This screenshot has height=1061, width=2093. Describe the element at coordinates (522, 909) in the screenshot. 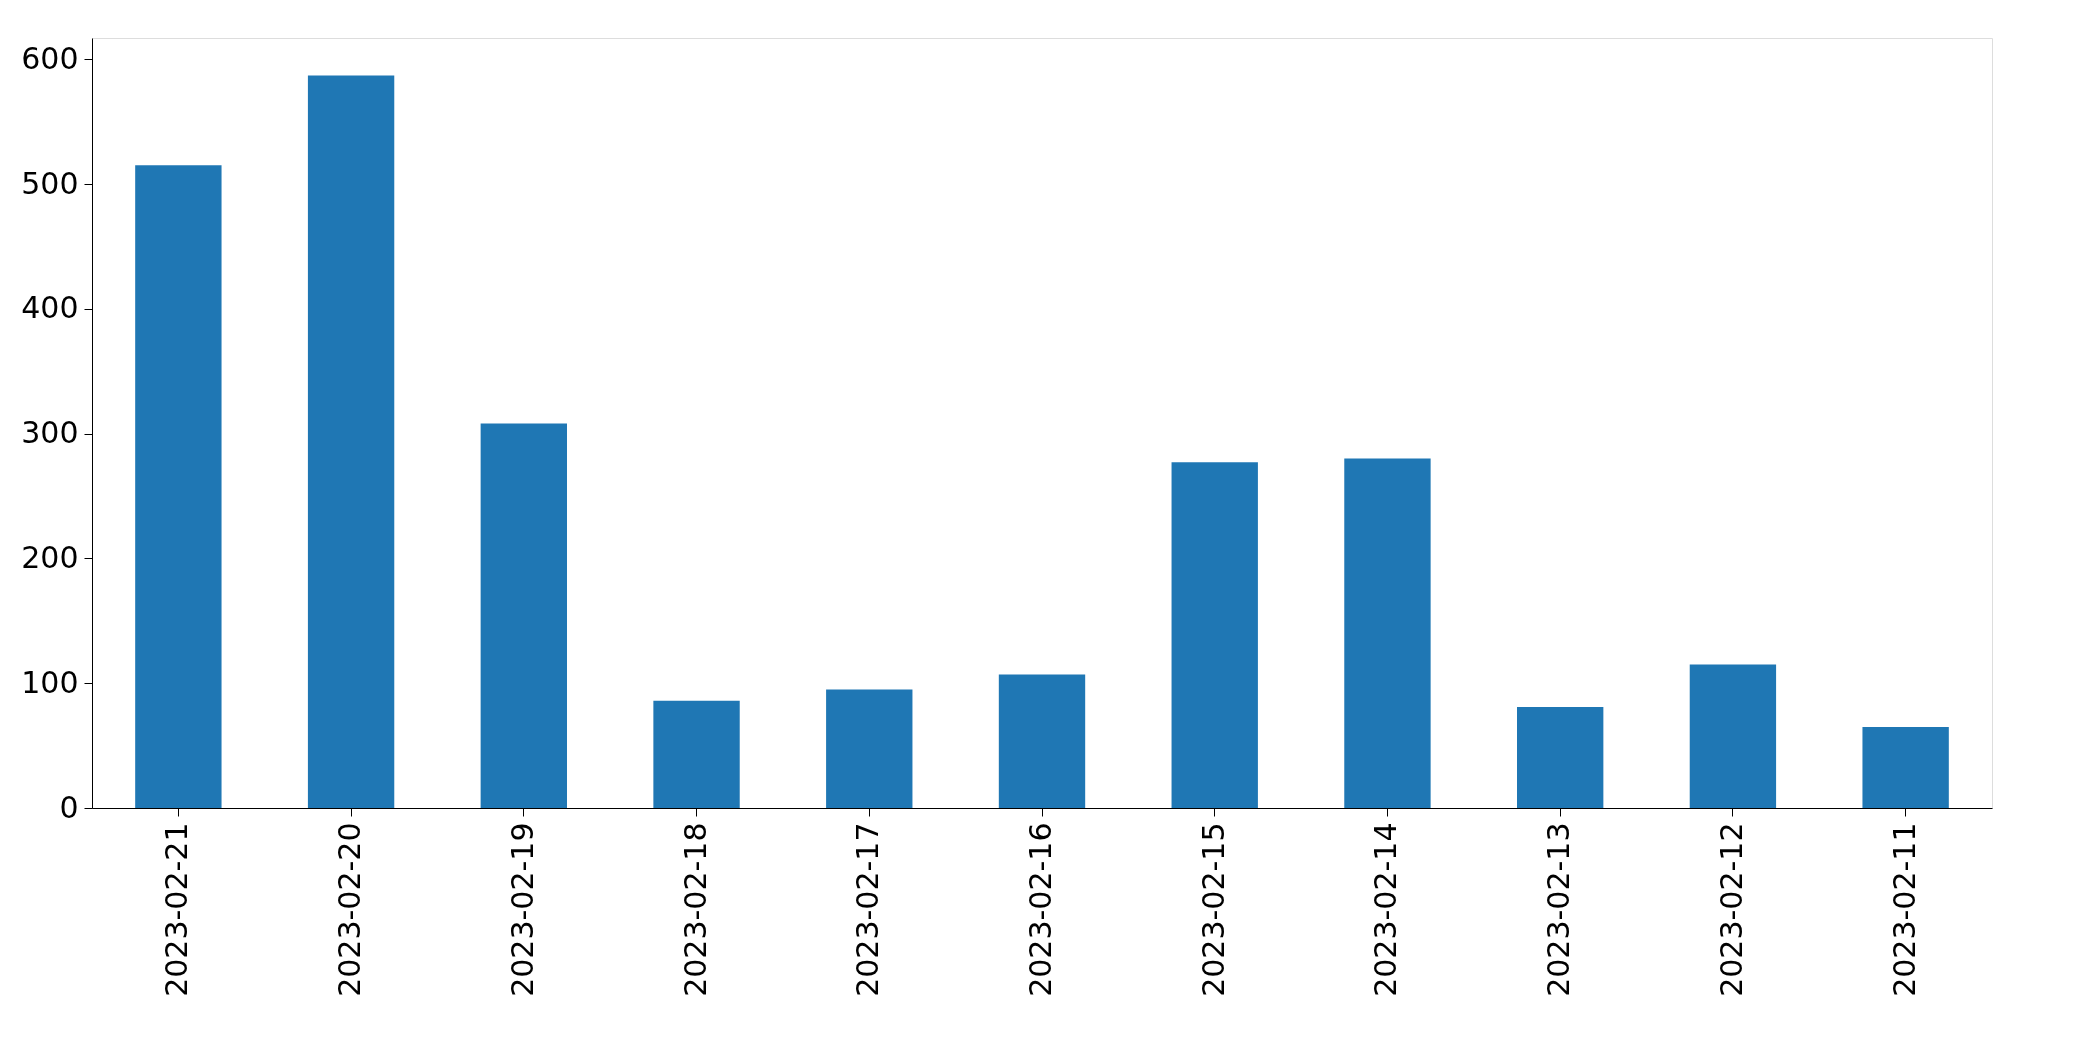

I see `x-tick-label: 2023-02-19` at that location.